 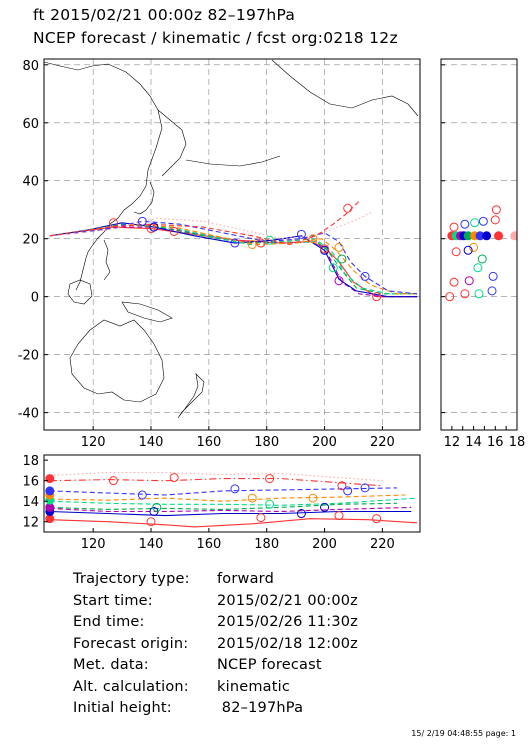 I want to click on philippines-coastline, so click(x=107, y=260).